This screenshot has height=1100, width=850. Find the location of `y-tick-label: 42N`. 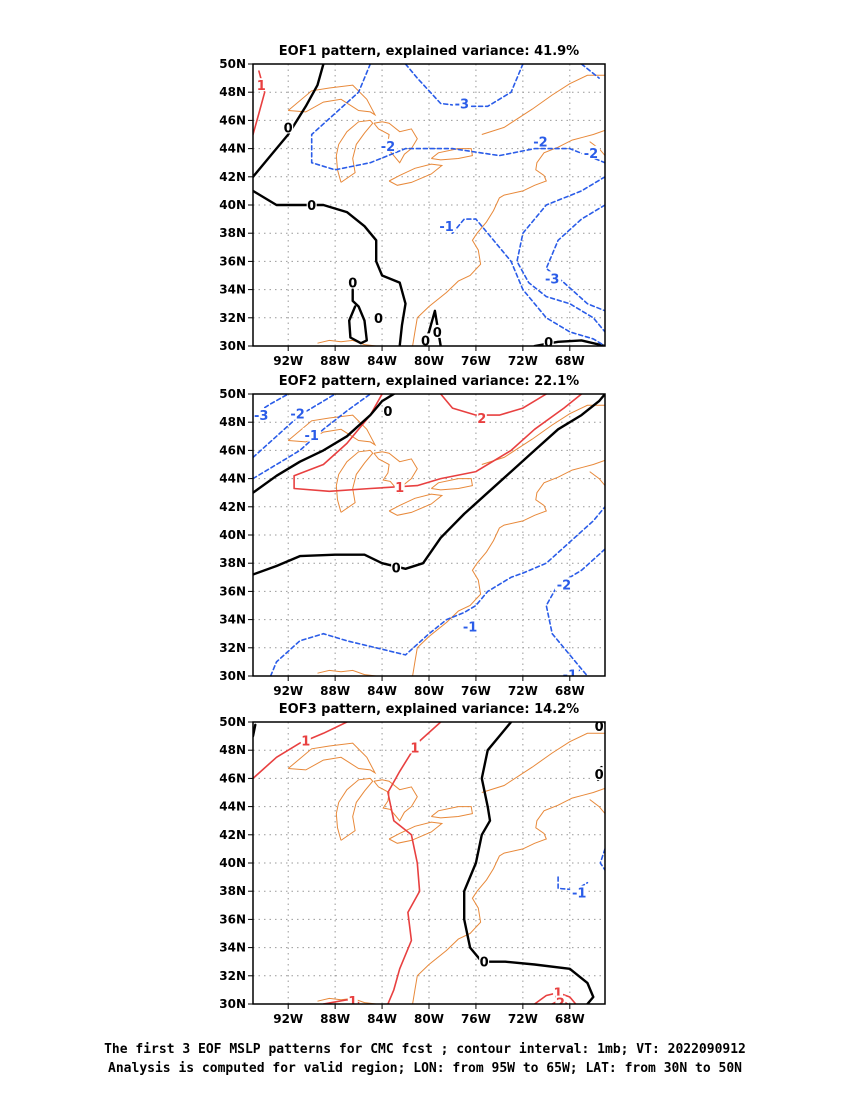

y-tick-label: 42N is located at coordinates (232, 177).